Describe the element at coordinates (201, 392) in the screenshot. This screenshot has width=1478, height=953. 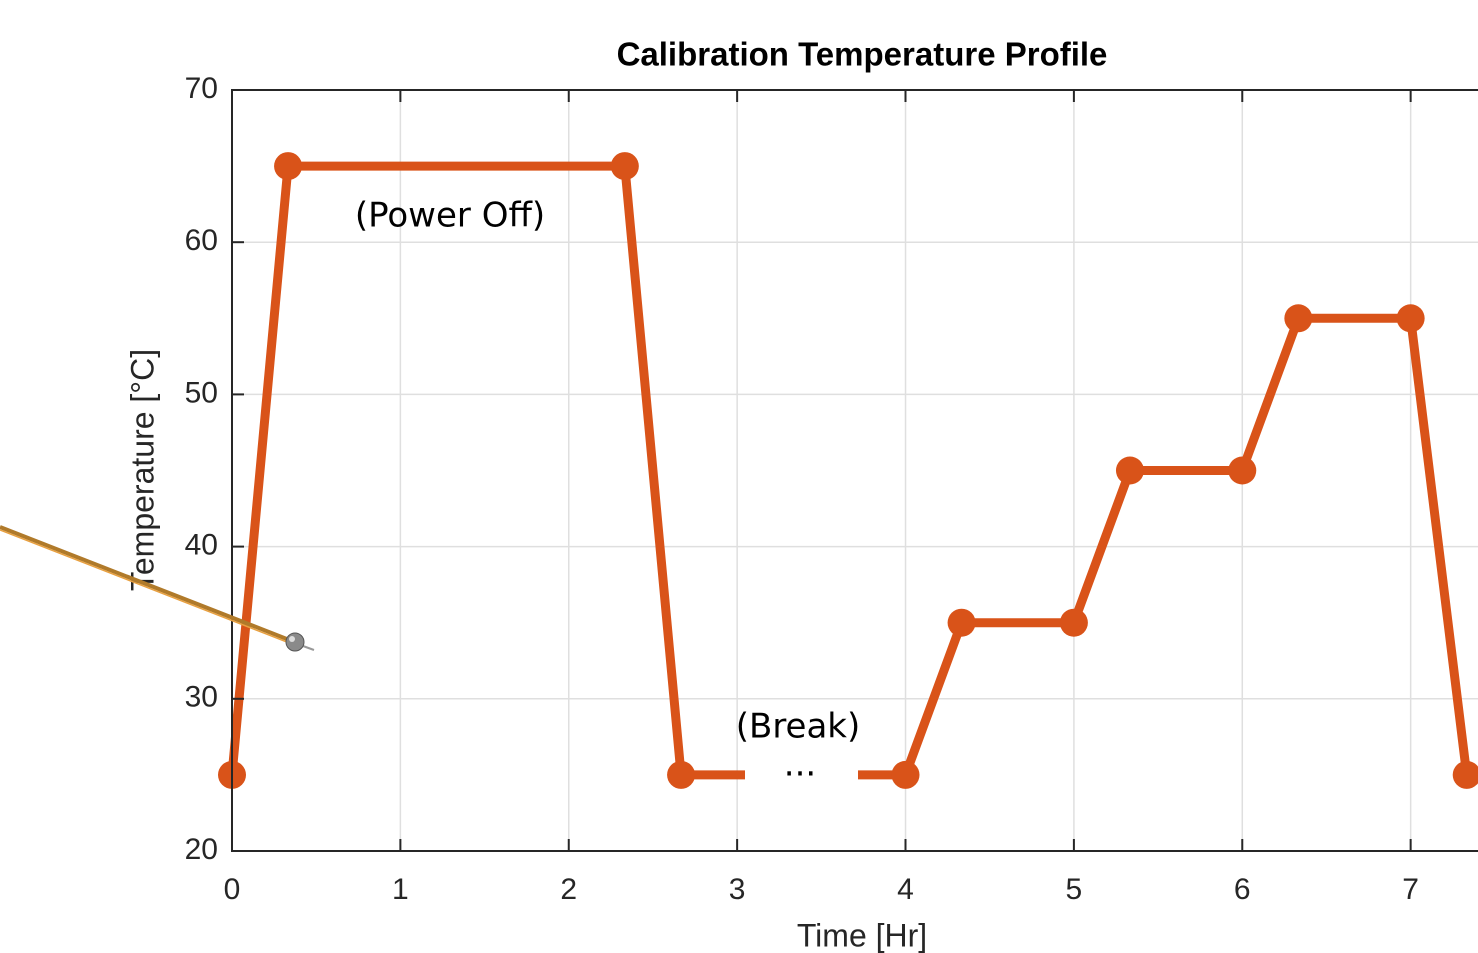
I see `y-tick-label: 50` at that location.